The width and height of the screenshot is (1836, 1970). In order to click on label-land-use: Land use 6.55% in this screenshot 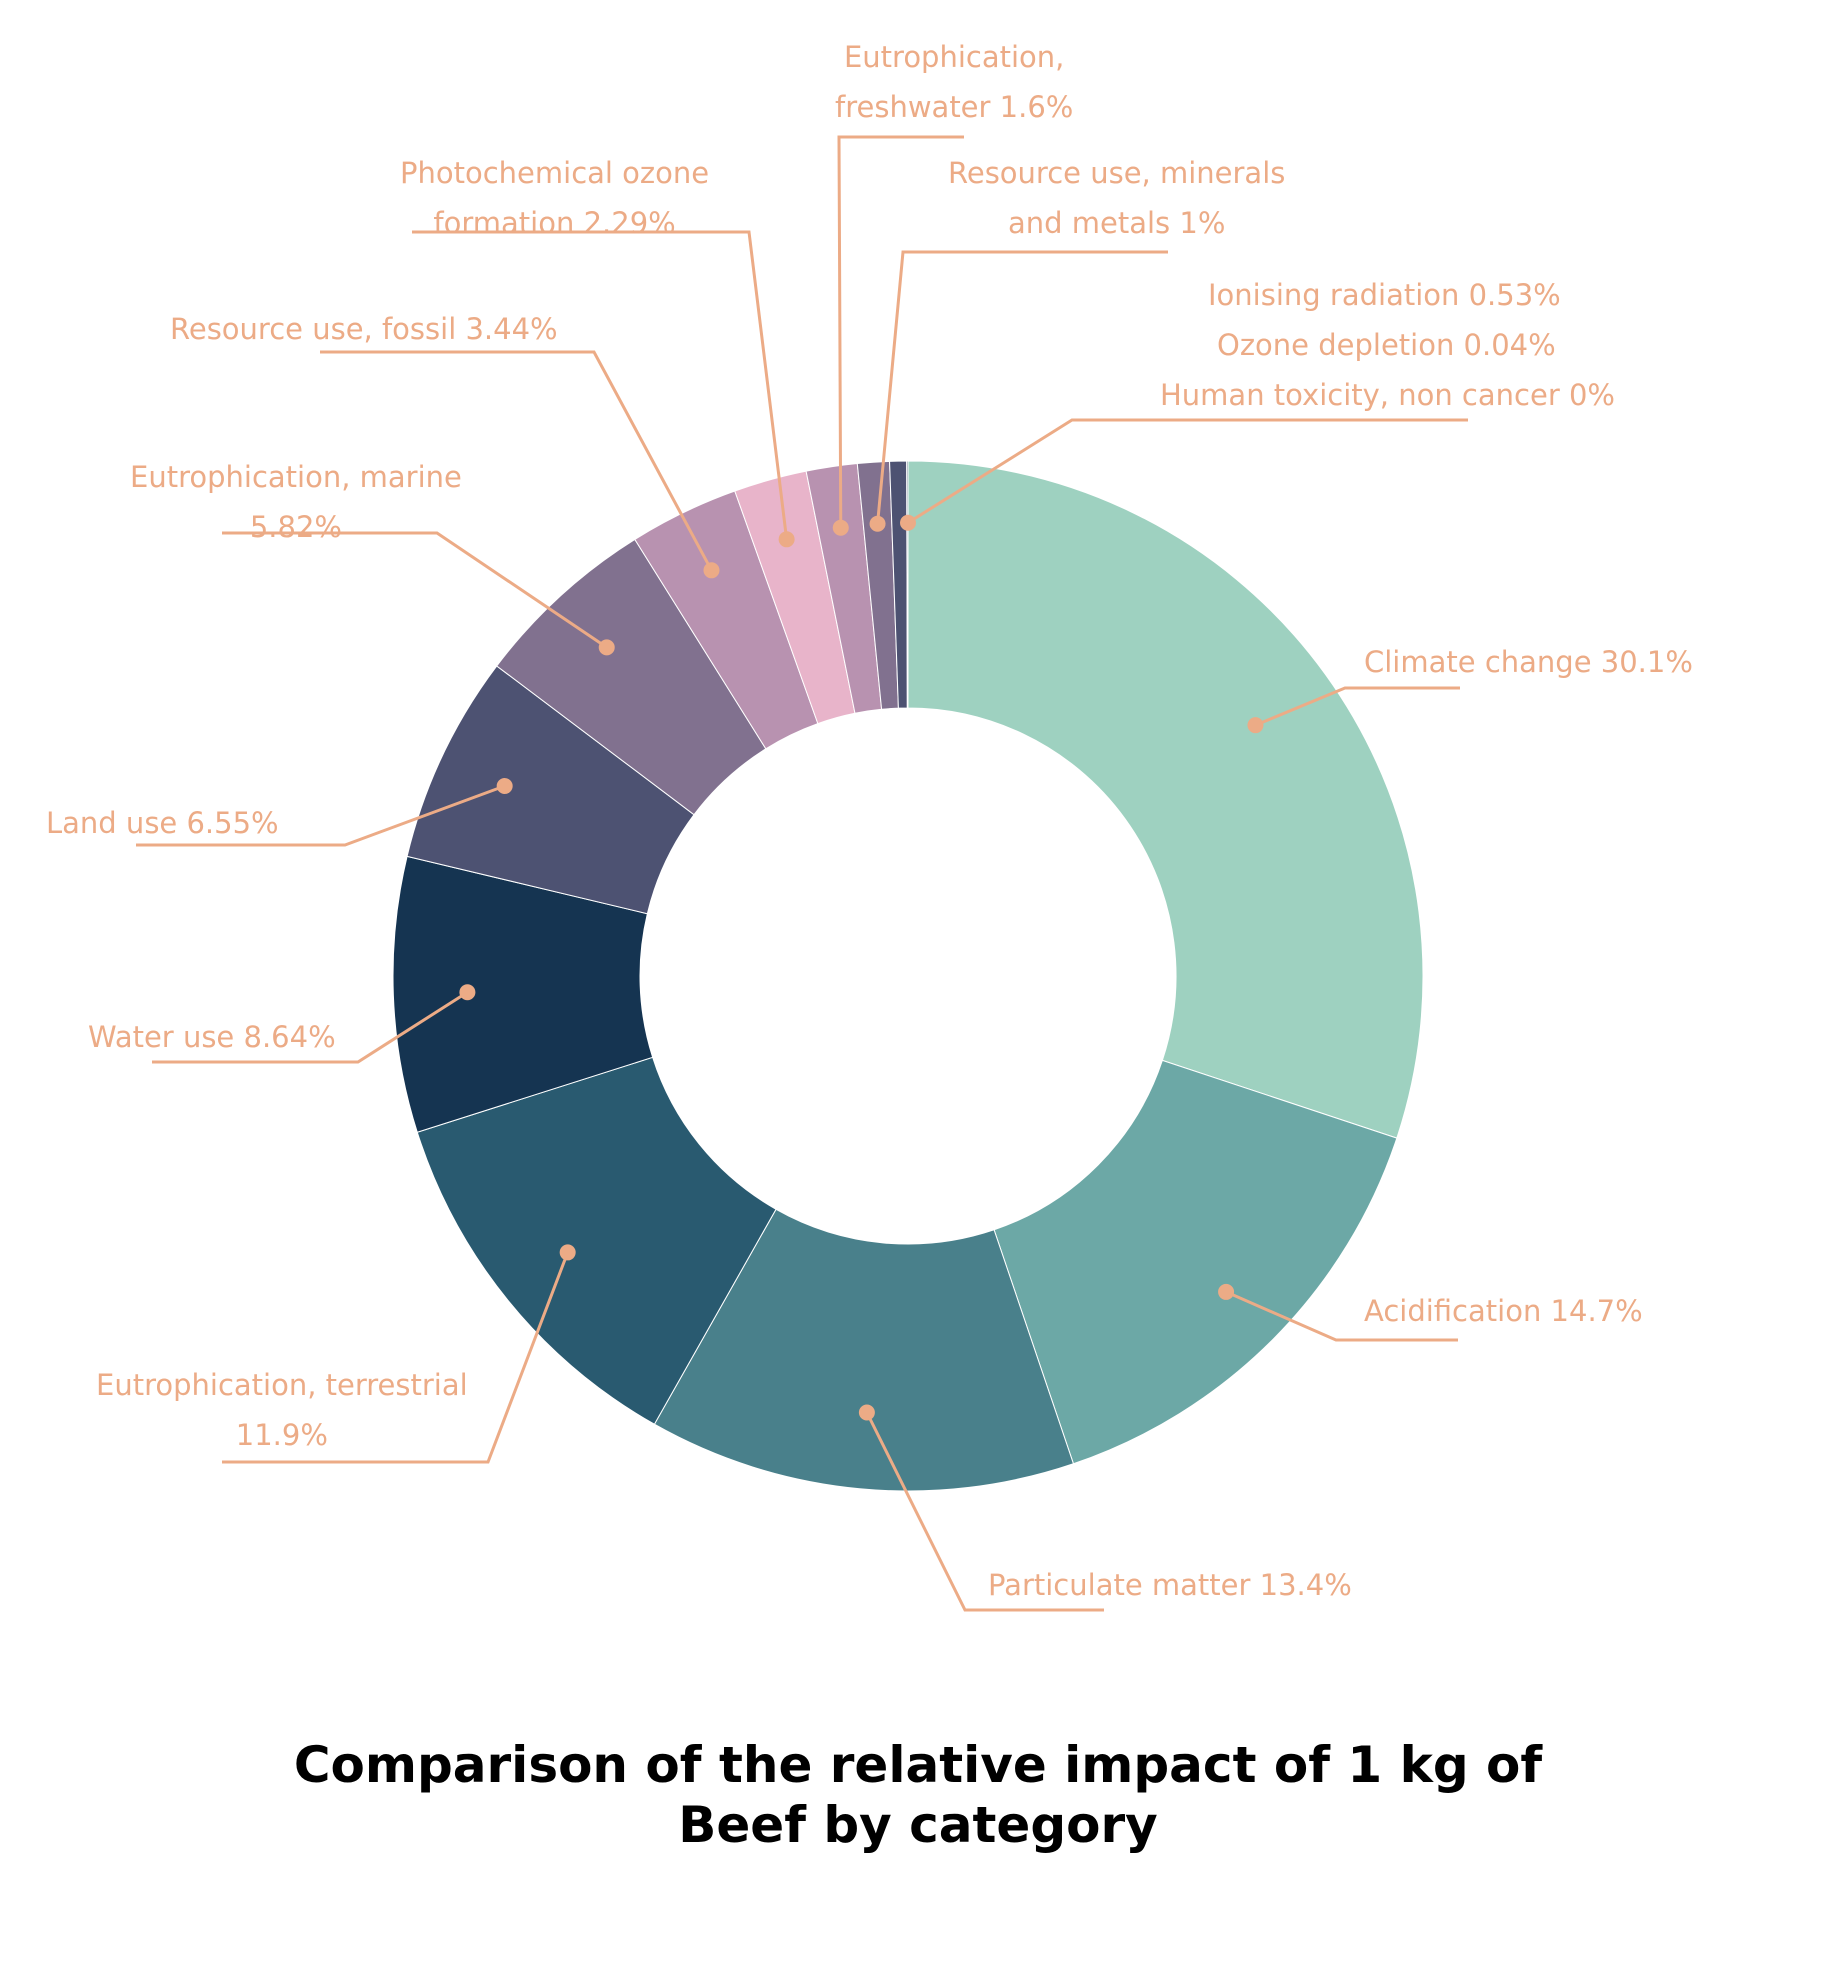, I will do `click(162, 823)`.